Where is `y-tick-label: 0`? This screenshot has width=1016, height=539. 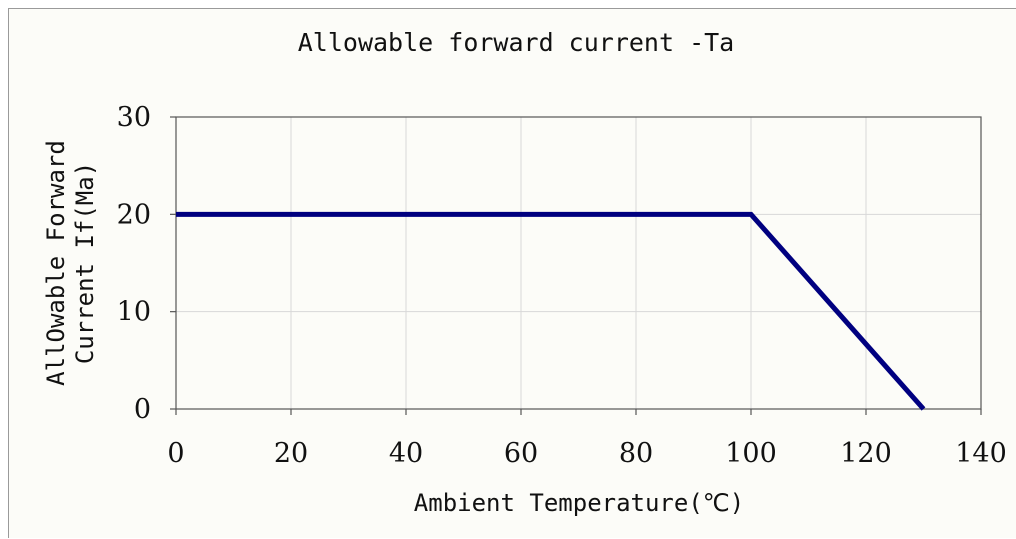 y-tick-label: 0 is located at coordinates (142, 409).